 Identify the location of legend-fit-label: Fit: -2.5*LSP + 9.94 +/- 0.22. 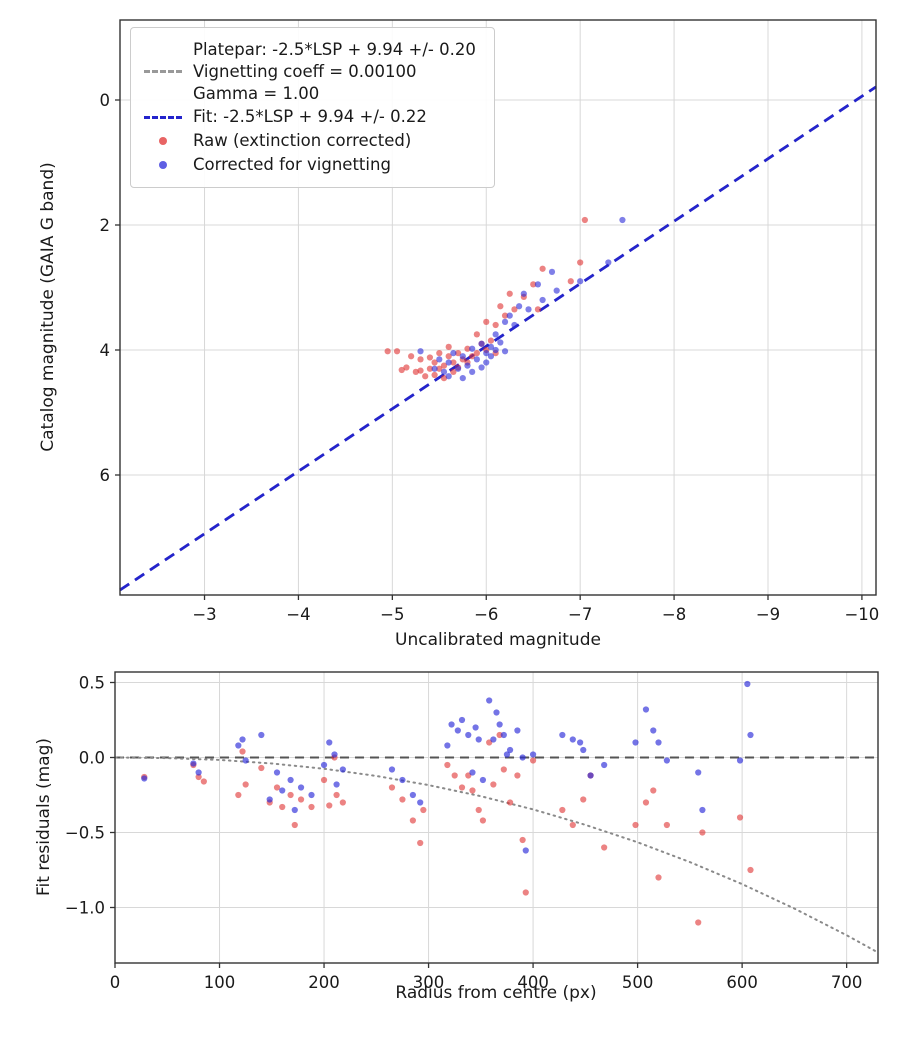
(310, 117).